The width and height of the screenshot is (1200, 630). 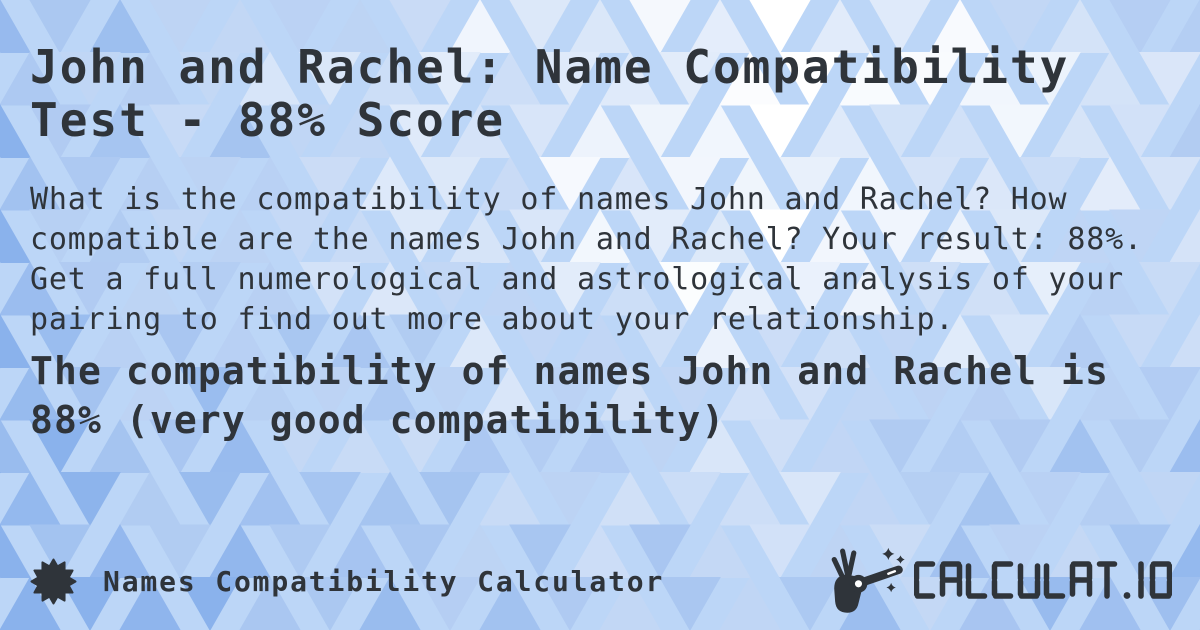 What do you see at coordinates (384, 581) in the screenshot?
I see `calculator-name: Names Compatibility Calculator` at bounding box center [384, 581].